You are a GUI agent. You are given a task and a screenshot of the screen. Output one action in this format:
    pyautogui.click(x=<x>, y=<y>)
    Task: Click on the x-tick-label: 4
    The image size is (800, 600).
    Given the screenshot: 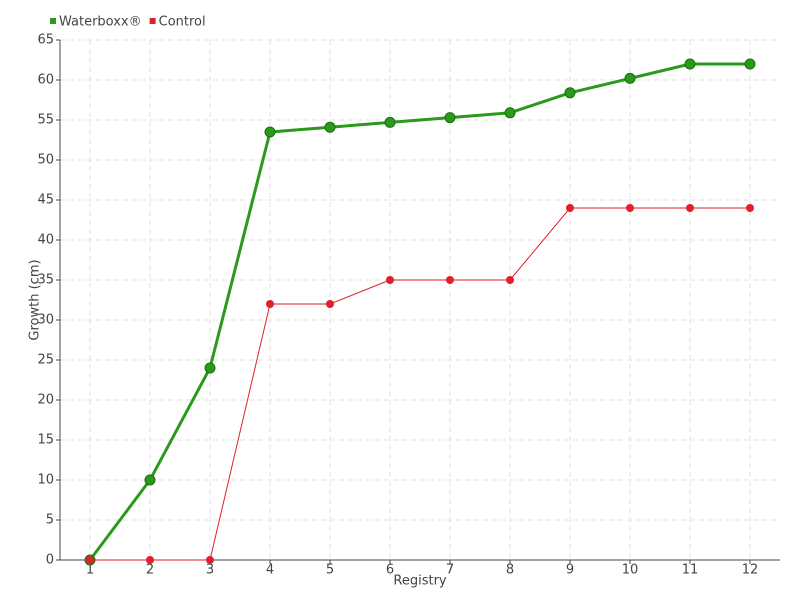 What is the action you would take?
    pyautogui.click(x=270, y=570)
    